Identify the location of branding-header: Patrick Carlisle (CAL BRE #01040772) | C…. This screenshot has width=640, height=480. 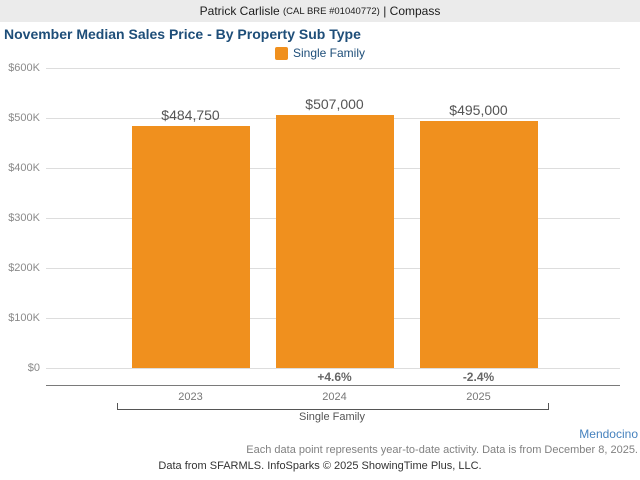
(320, 11).